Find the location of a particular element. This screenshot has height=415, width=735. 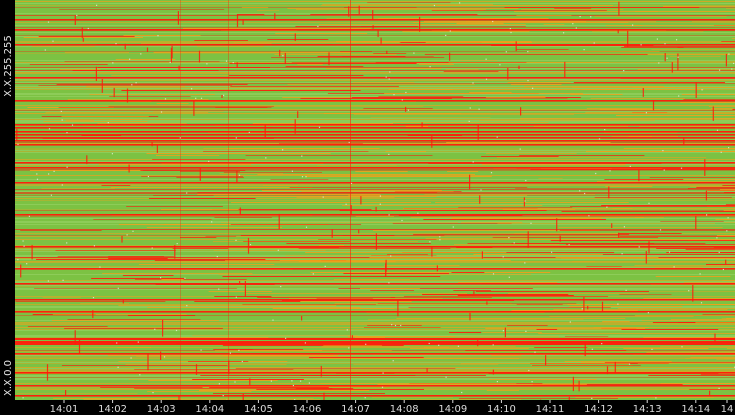

heatmap-red-band is located at coordinates (375, 247).